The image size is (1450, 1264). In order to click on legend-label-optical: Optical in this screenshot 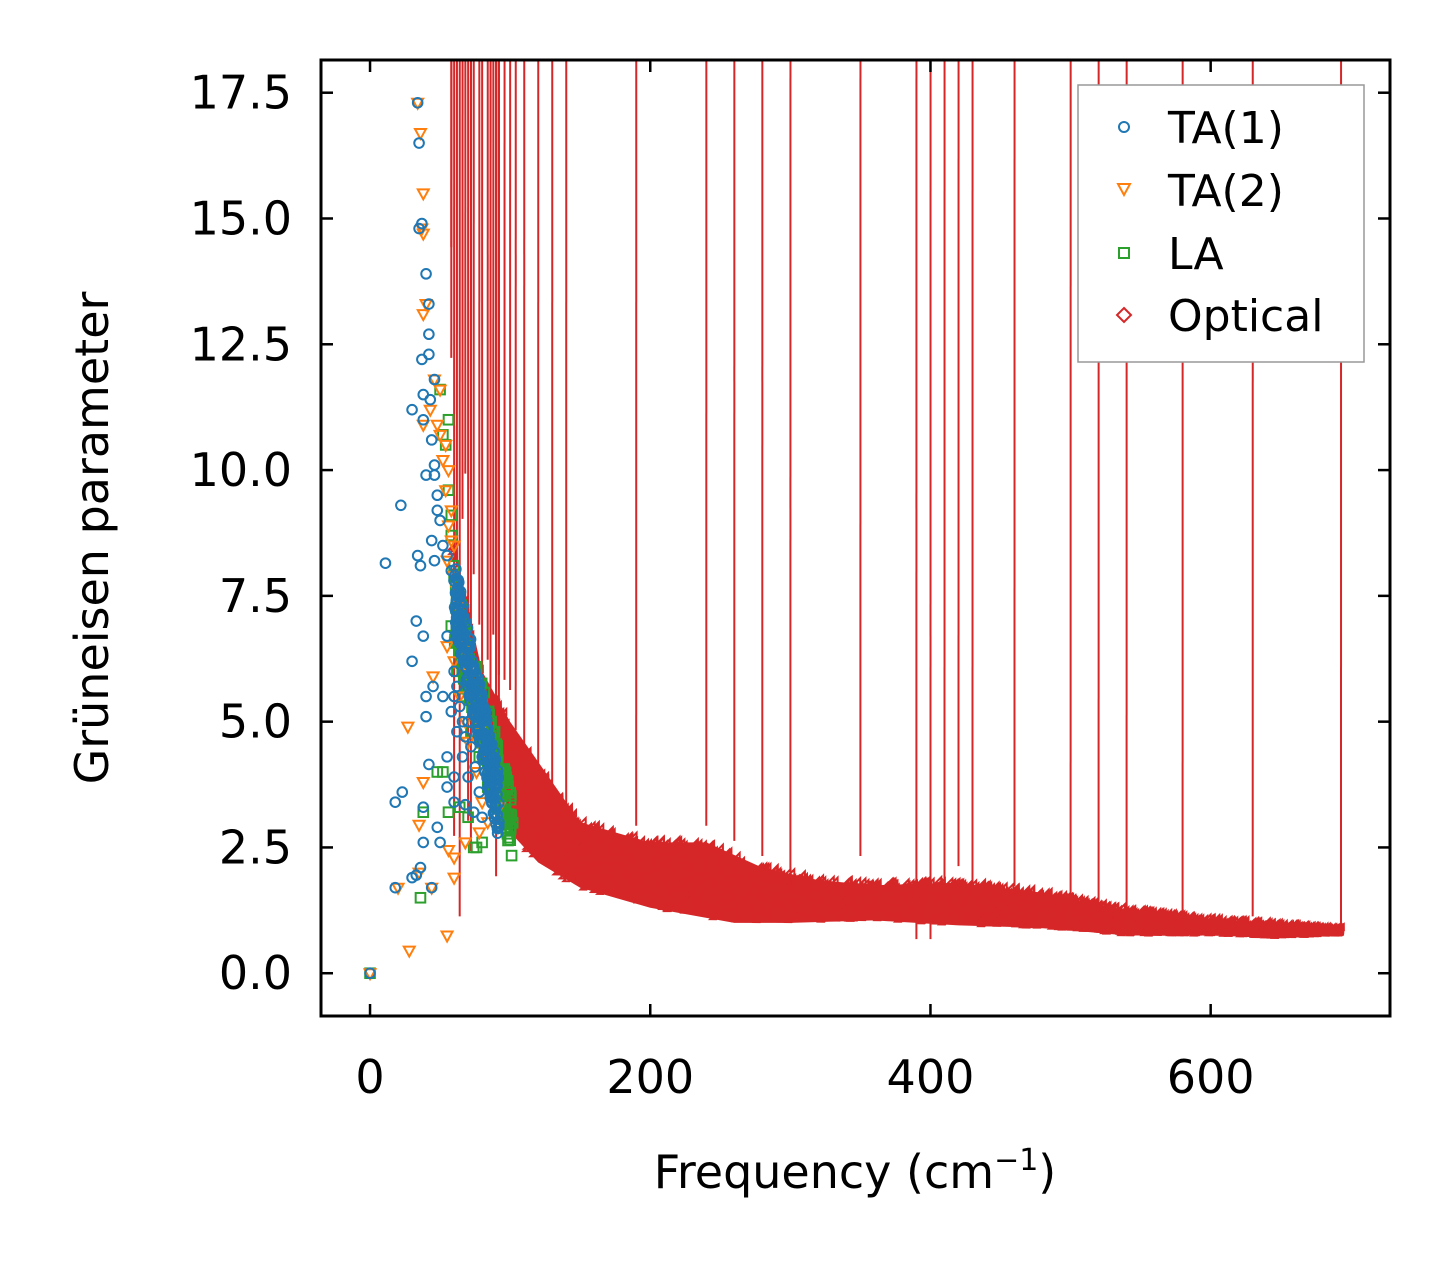, I will do `click(1245, 316)`.